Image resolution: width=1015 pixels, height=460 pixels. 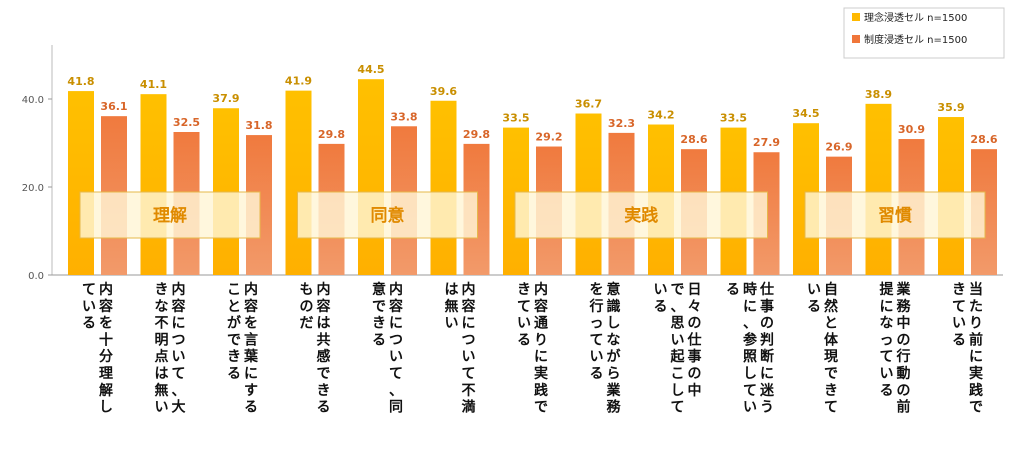 What do you see at coordinates (403, 116) in the screenshot?
I see `value-label: 33.8` at bounding box center [403, 116].